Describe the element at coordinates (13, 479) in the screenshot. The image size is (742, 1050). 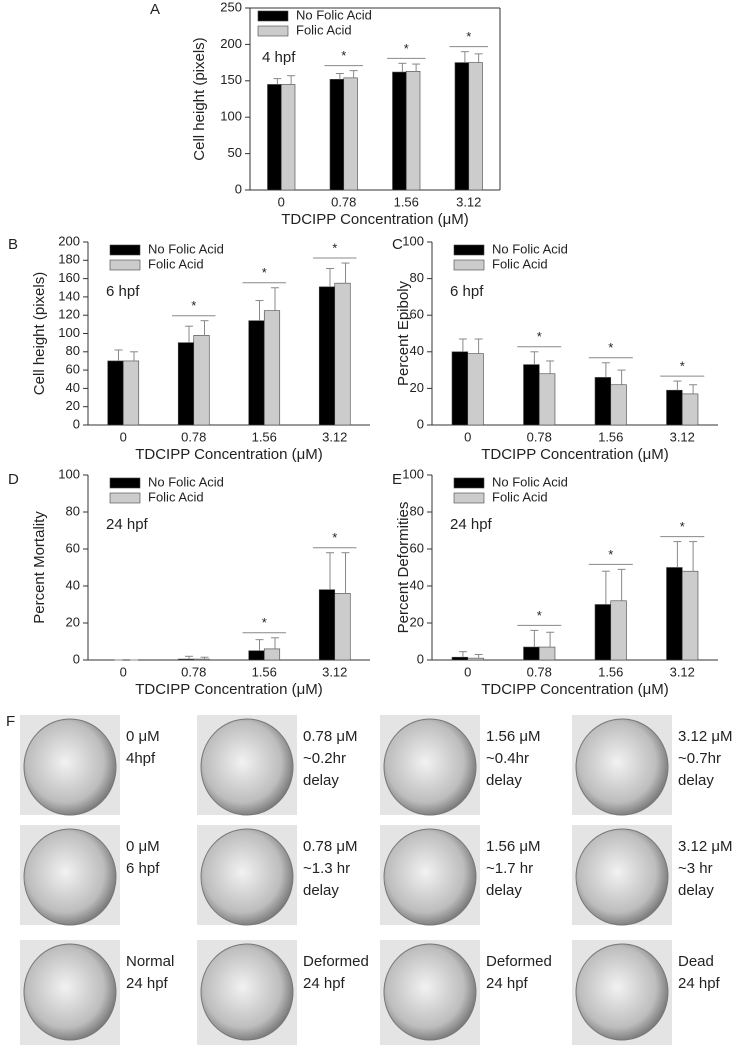
I see `panel-label: D` at that location.